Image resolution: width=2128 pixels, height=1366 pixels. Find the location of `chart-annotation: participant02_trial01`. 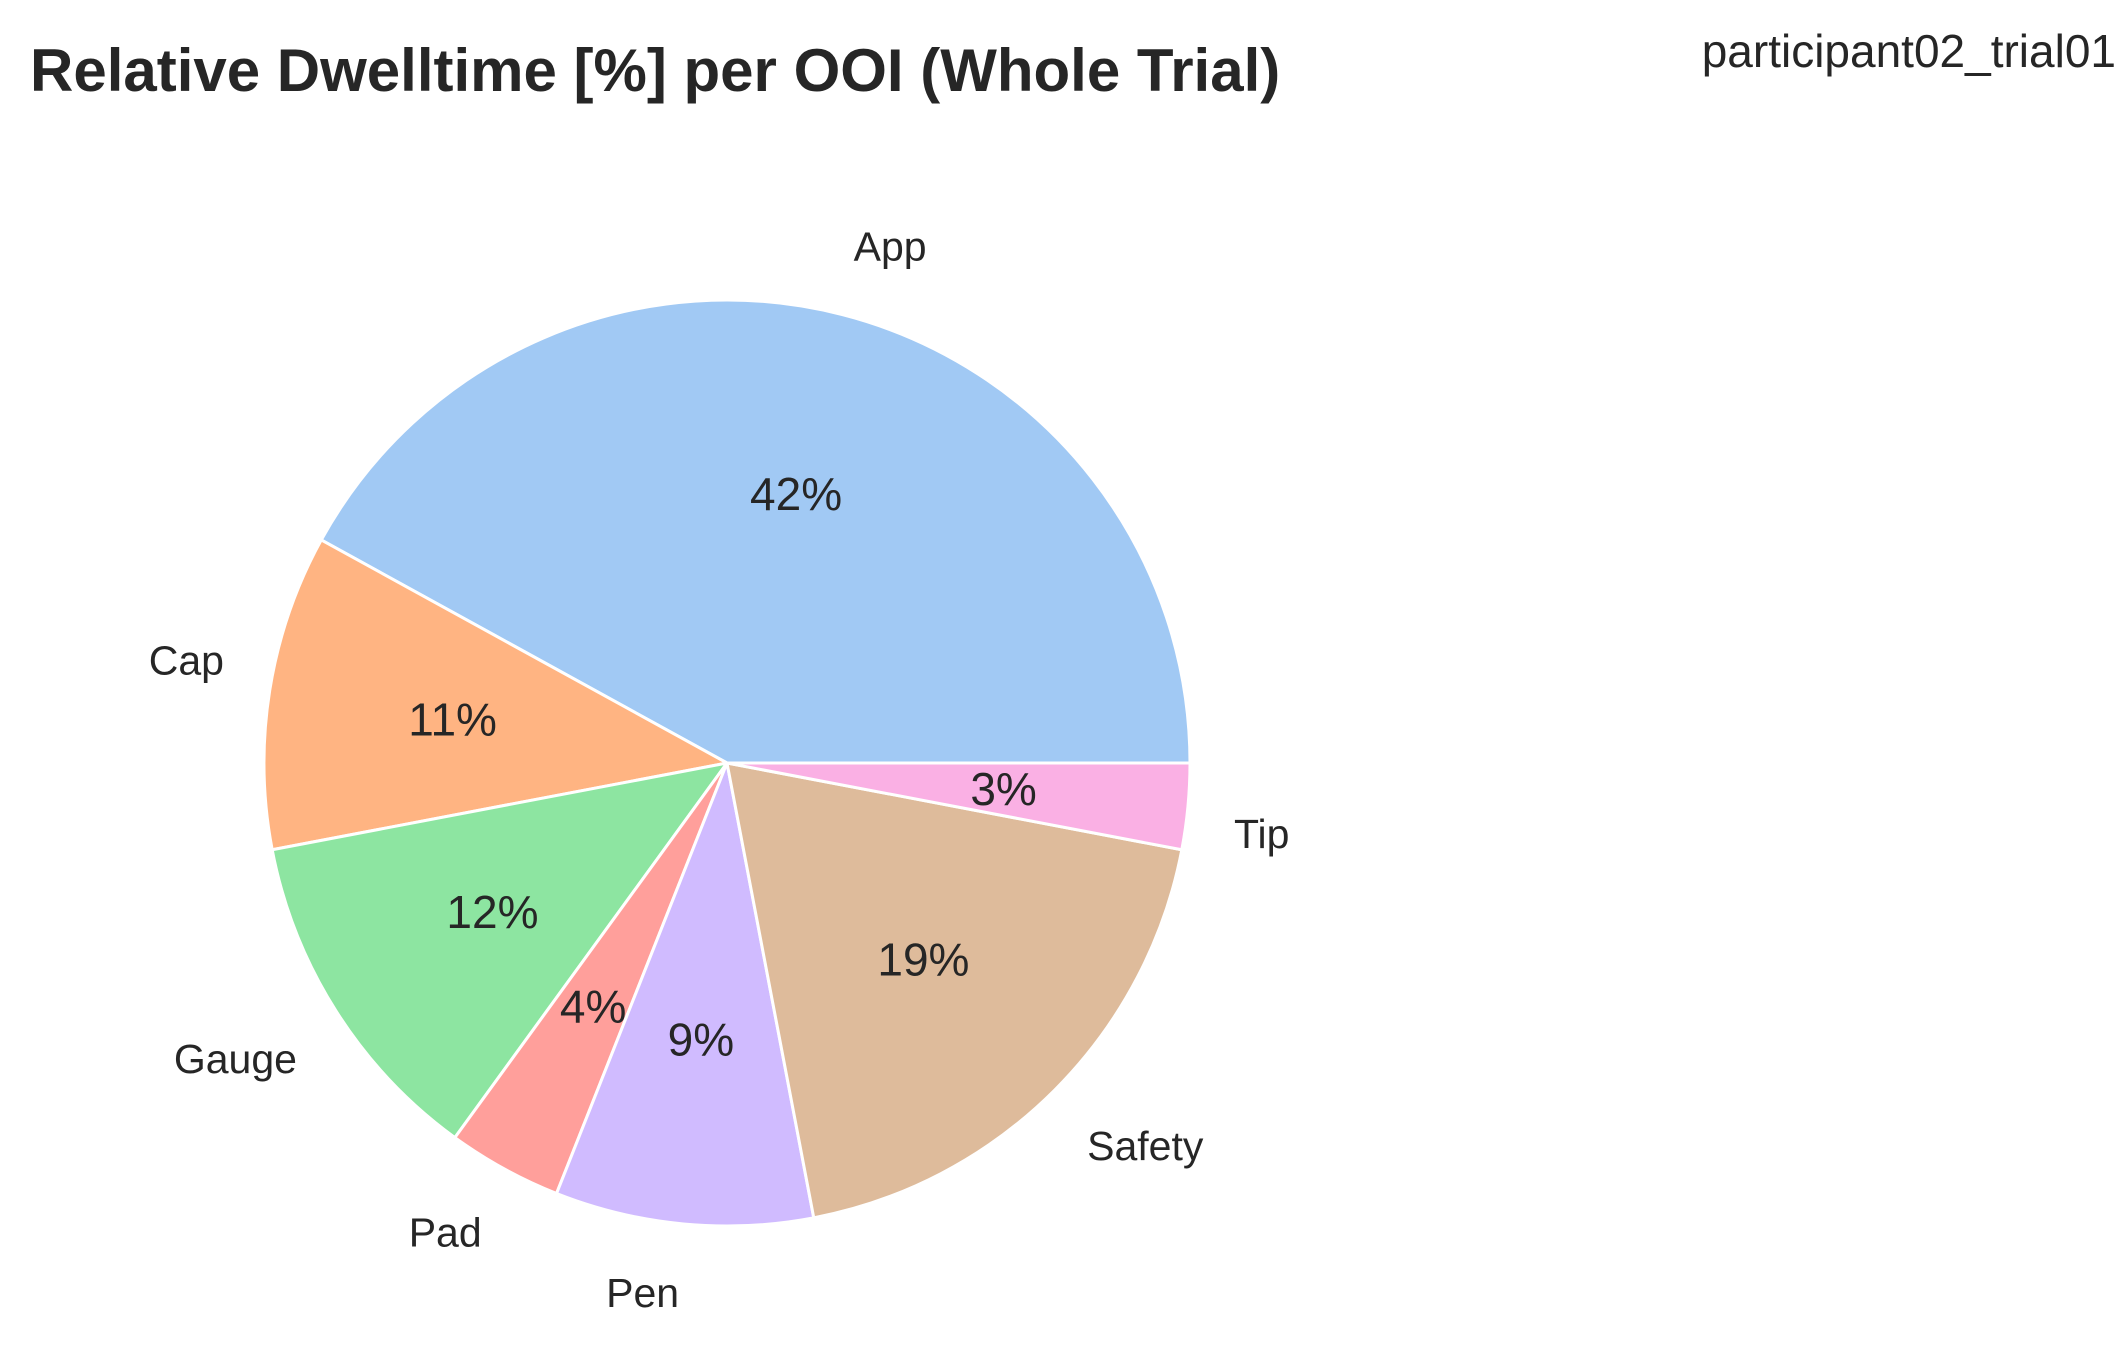

chart-annotation: participant02_trial01 is located at coordinates (1908, 51).